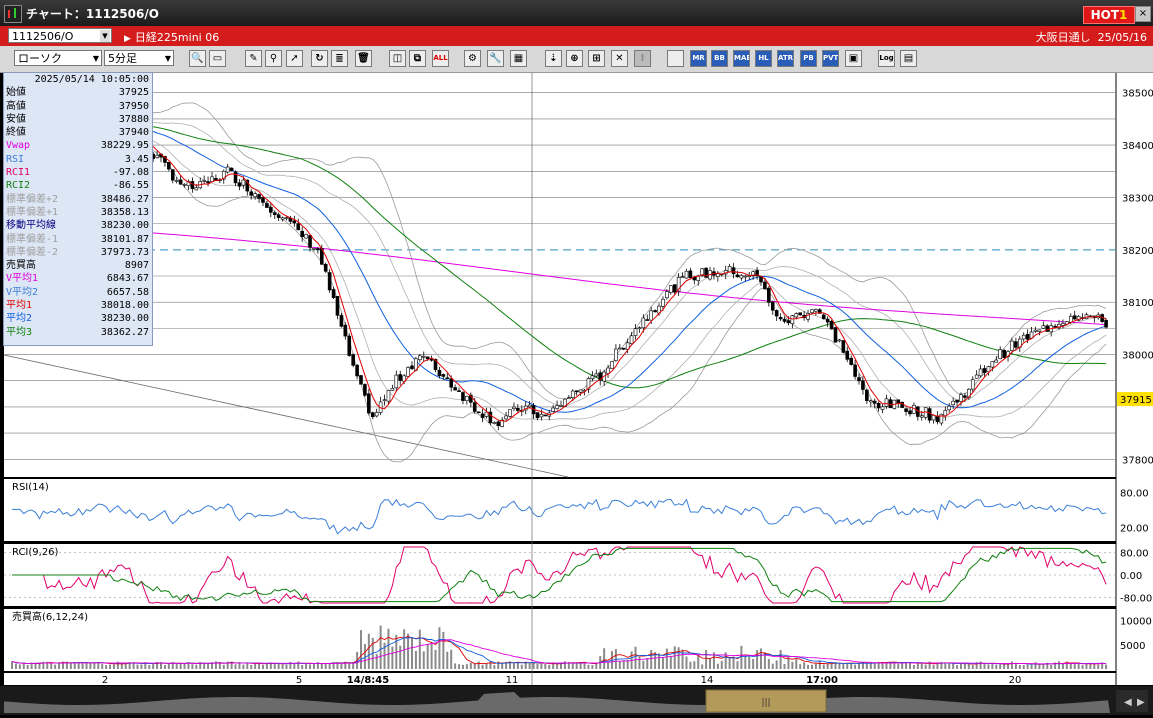  Describe the element at coordinates (273, 58) in the screenshot. I see `draw-icon: ⚲` at that location.